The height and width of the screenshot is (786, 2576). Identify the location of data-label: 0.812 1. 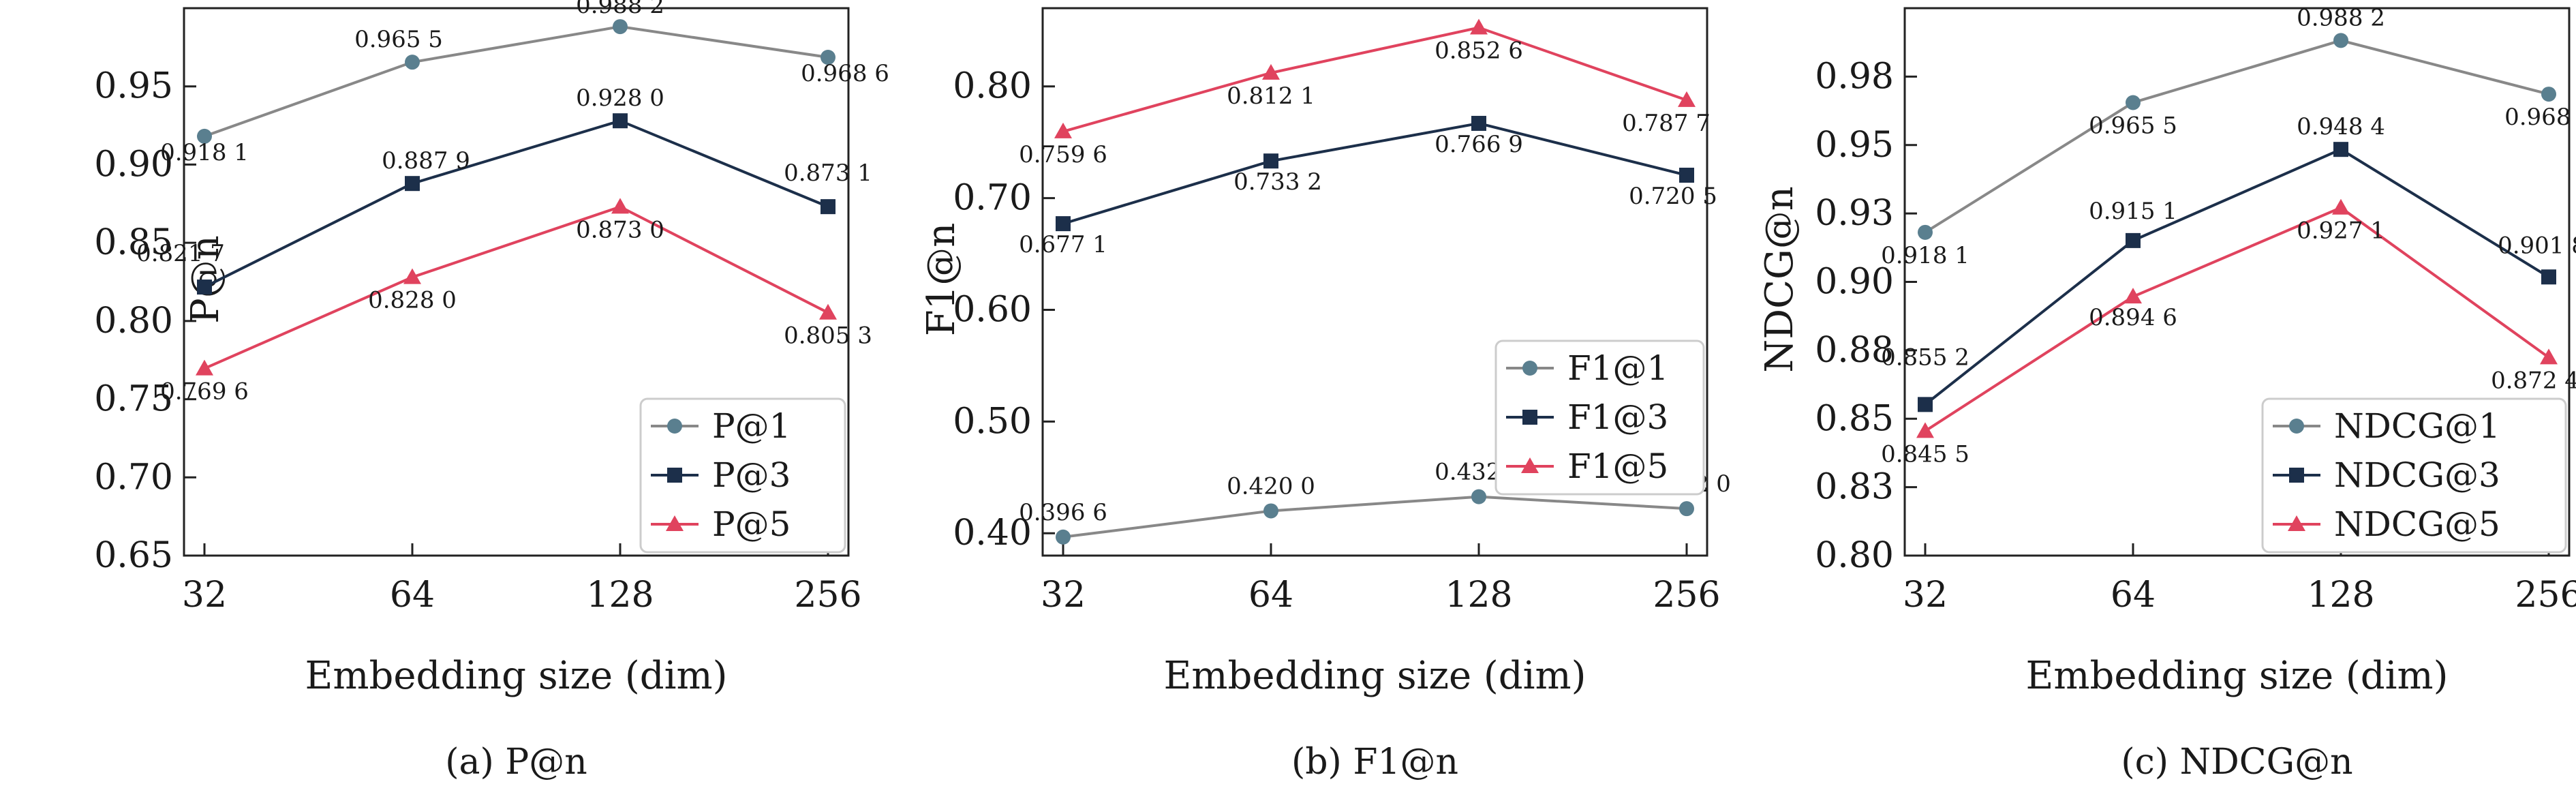
(1271, 96).